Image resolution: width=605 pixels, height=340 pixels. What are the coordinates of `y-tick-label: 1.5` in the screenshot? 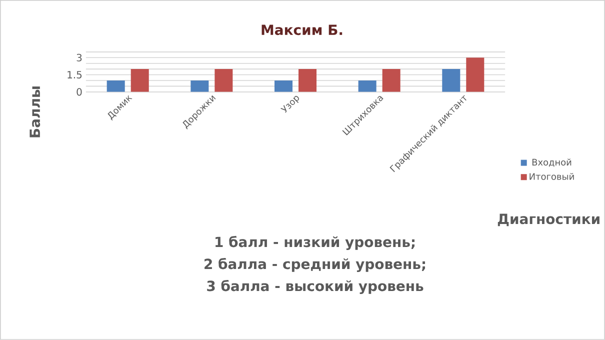 It's located at (75, 75).